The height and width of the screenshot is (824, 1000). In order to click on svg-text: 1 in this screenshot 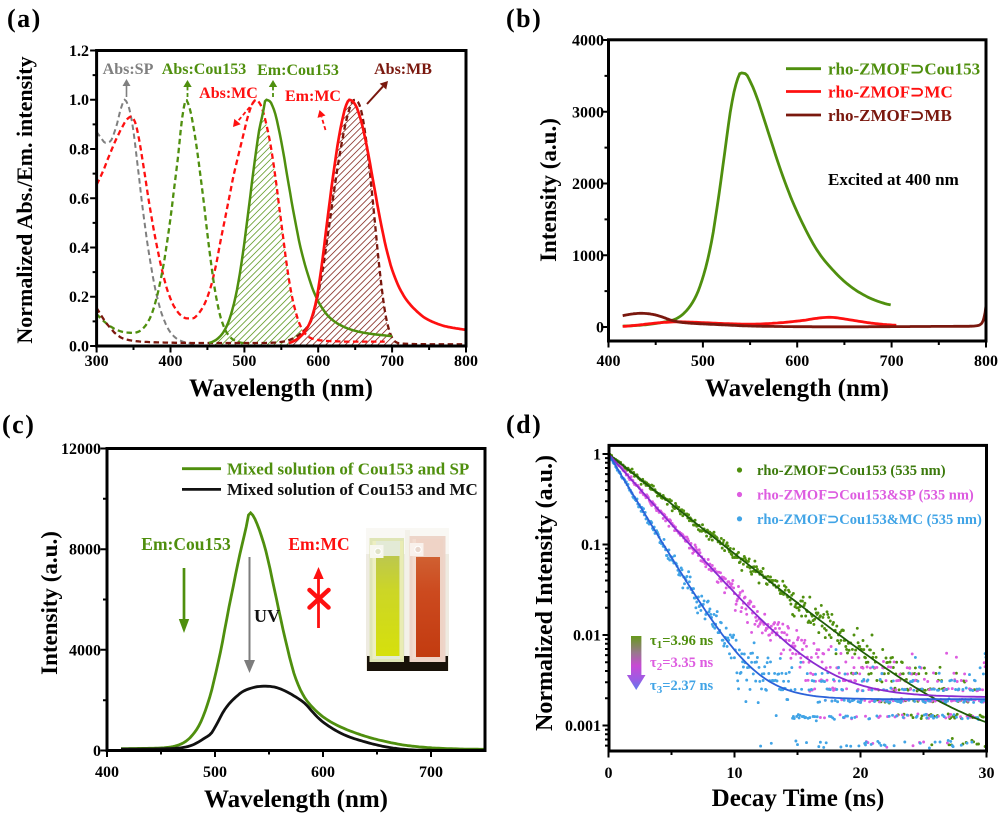, I will do `click(597, 455)`.